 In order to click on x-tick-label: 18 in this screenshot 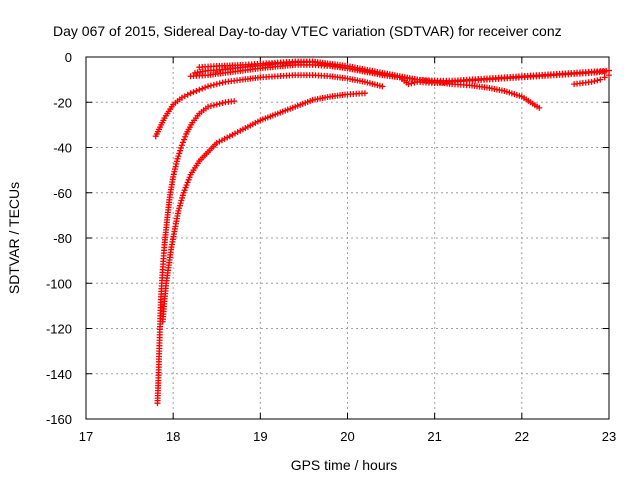, I will do `click(173, 436)`.